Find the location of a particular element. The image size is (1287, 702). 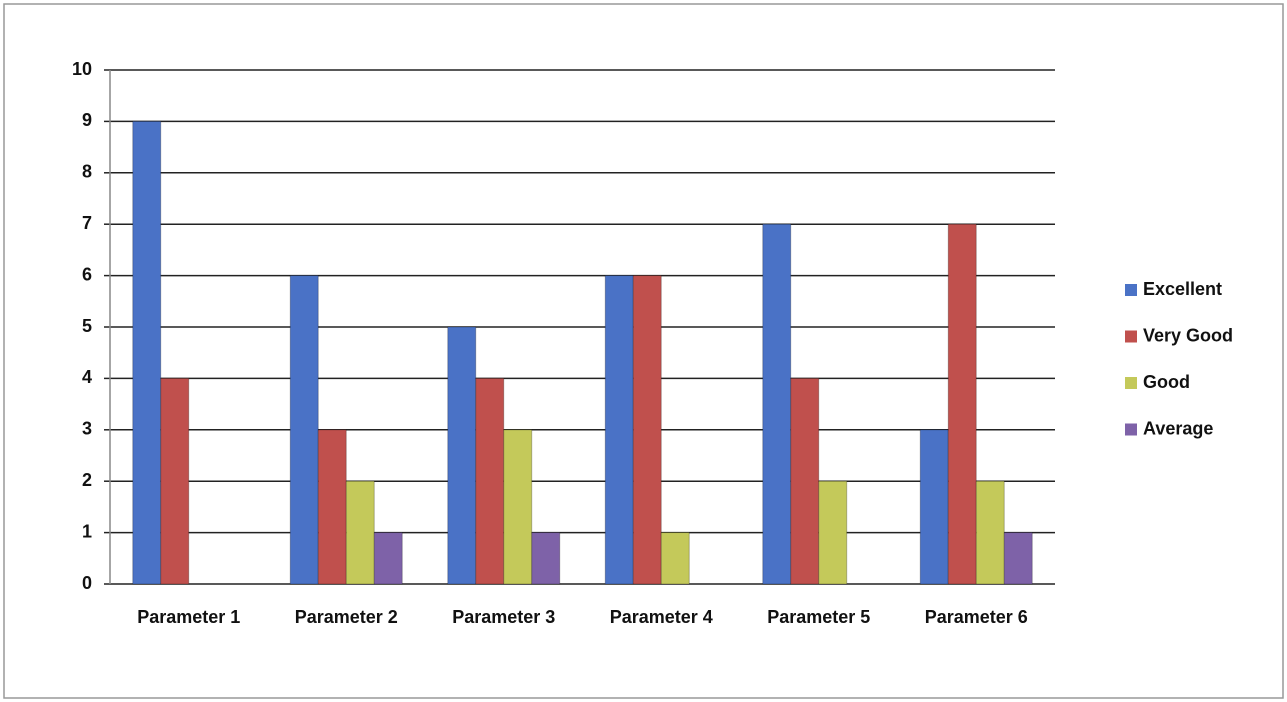

x-tick-label: Parameter 5 is located at coordinates (818, 617).